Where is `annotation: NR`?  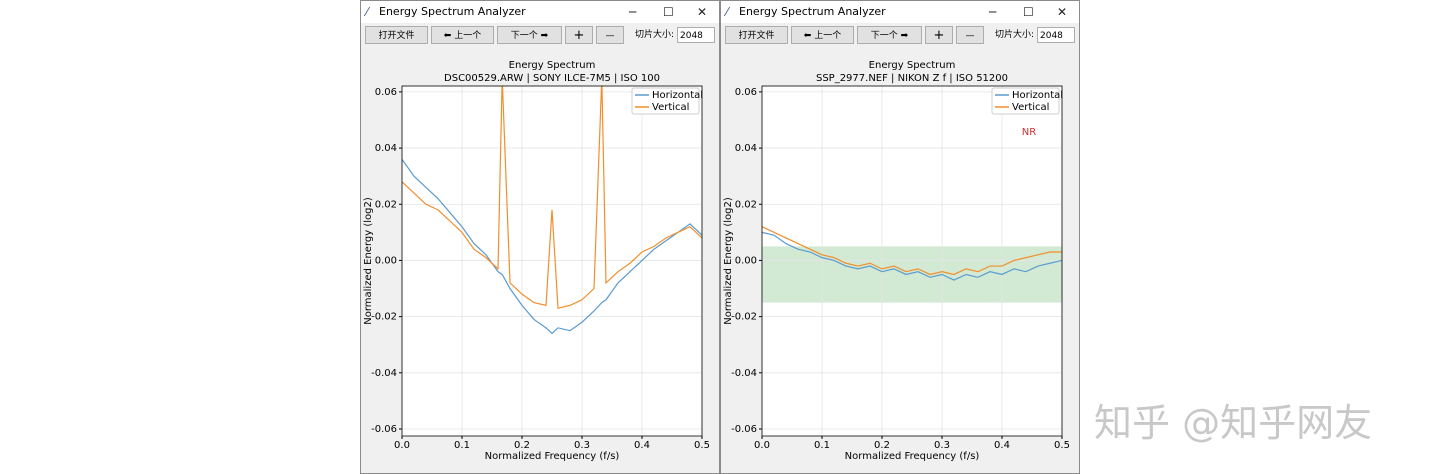 annotation: NR is located at coordinates (1029, 132).